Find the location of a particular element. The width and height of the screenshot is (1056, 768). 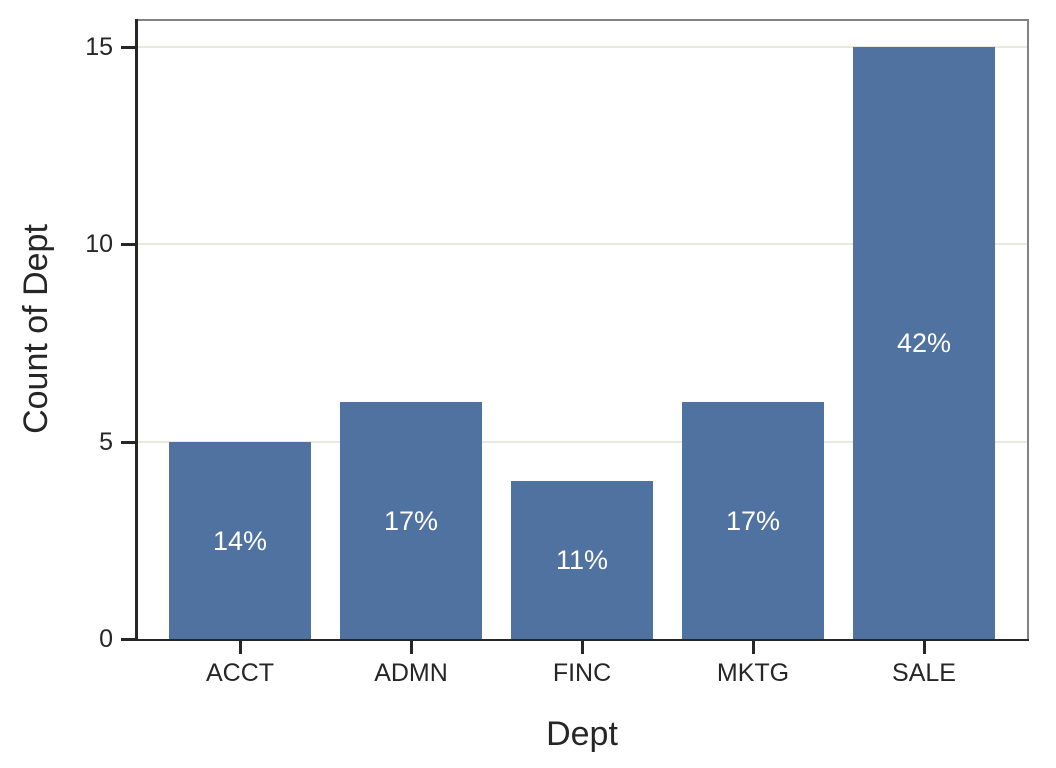

plot-frame-right is located at coordinates (1028, 329).